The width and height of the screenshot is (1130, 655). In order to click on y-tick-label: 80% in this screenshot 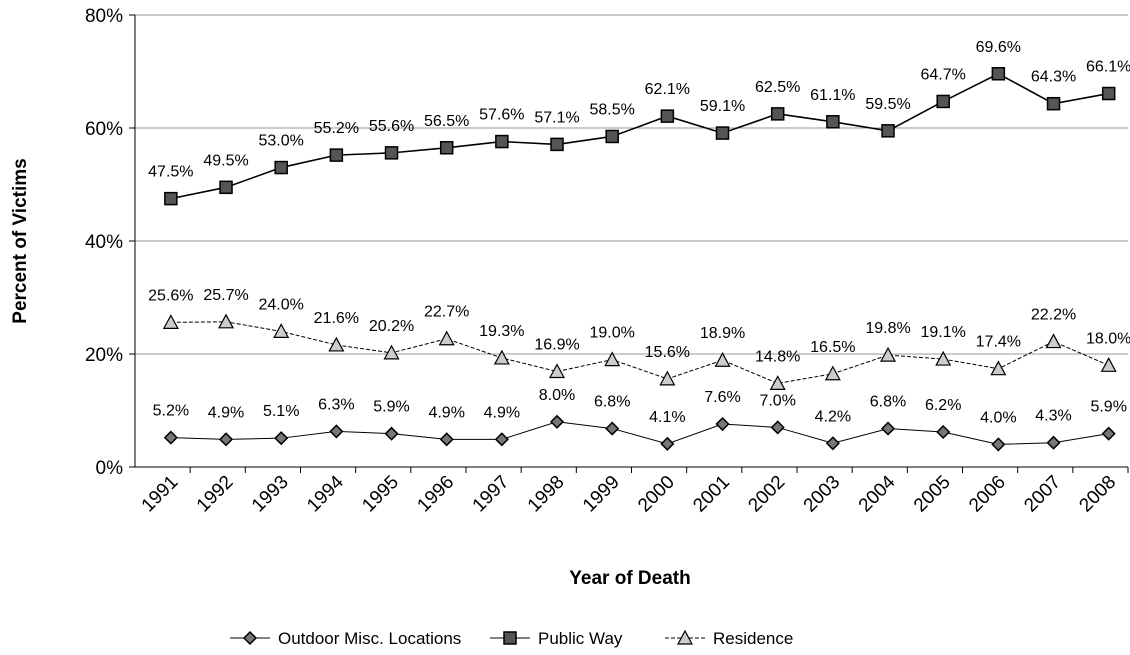, I will do `click(104, 16)`.